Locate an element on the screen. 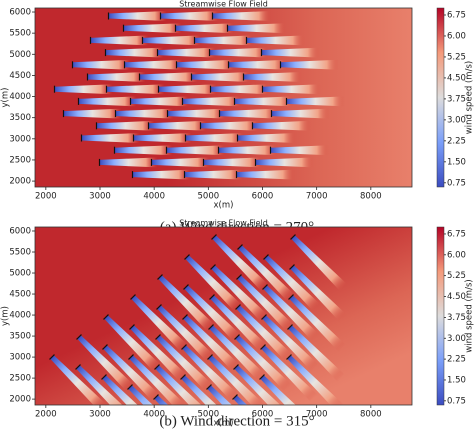 The image size is (474, 444). y-tick-label: 3500 is located at coordinates (20, 118).